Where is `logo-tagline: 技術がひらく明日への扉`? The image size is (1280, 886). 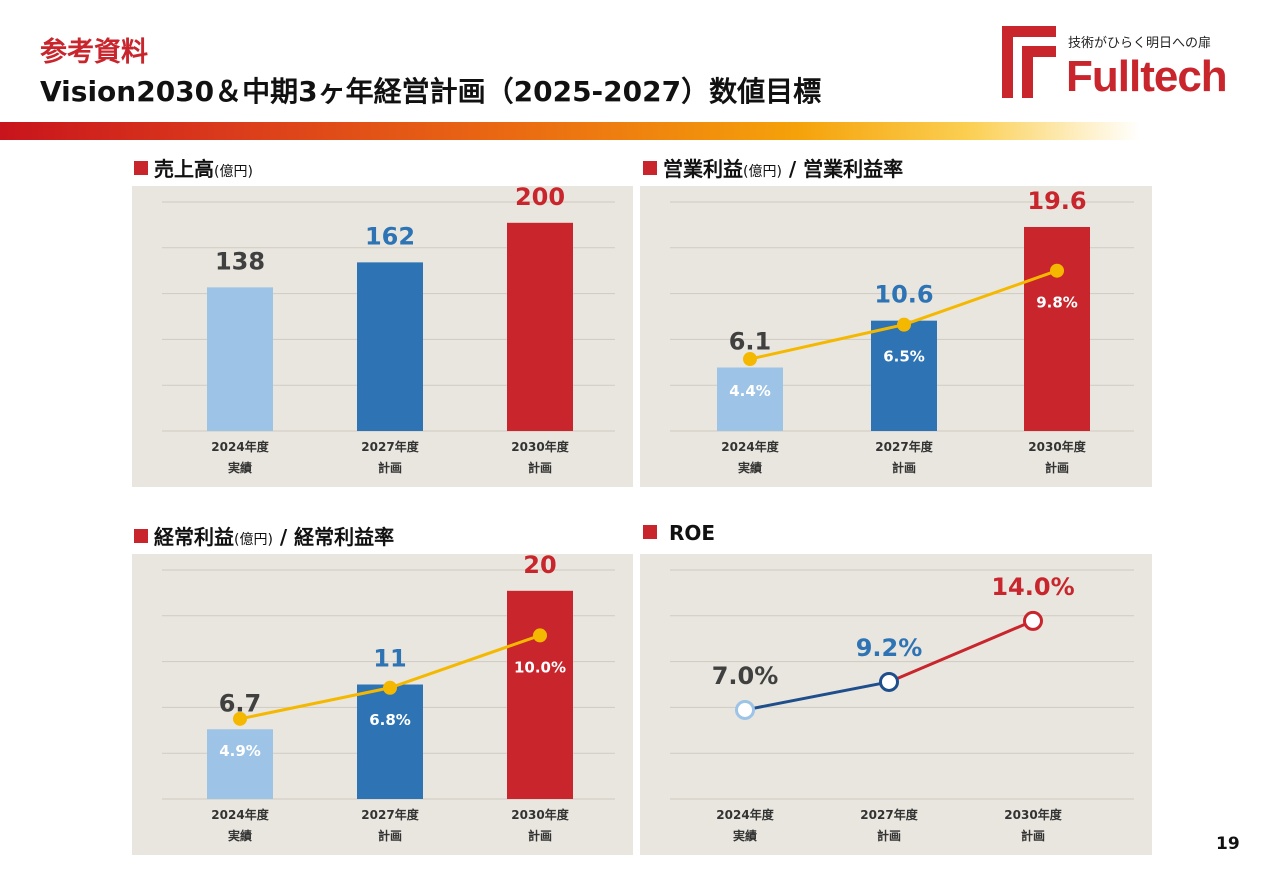
logo-tagline: 技術がひらく明日への扉 is located at coordinates (1140, 43).